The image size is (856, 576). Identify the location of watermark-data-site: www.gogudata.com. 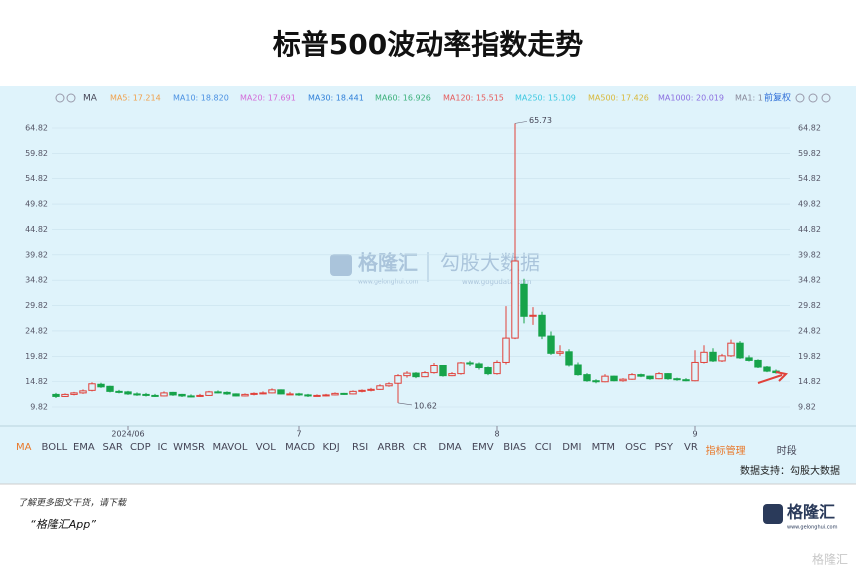
(496, 282).